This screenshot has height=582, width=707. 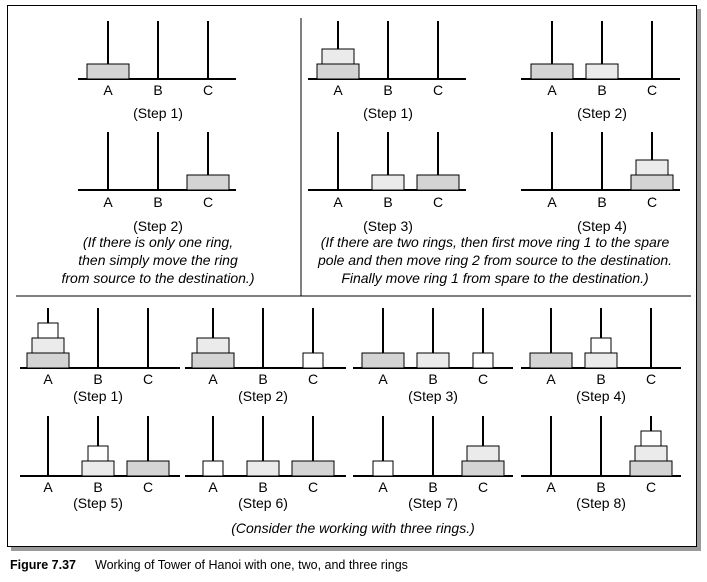 What do you see at coordinates (432, 379) in the screenshot?
I see `three-rings-step-3-pole-label-b: B` at bounding box center [432, 379].